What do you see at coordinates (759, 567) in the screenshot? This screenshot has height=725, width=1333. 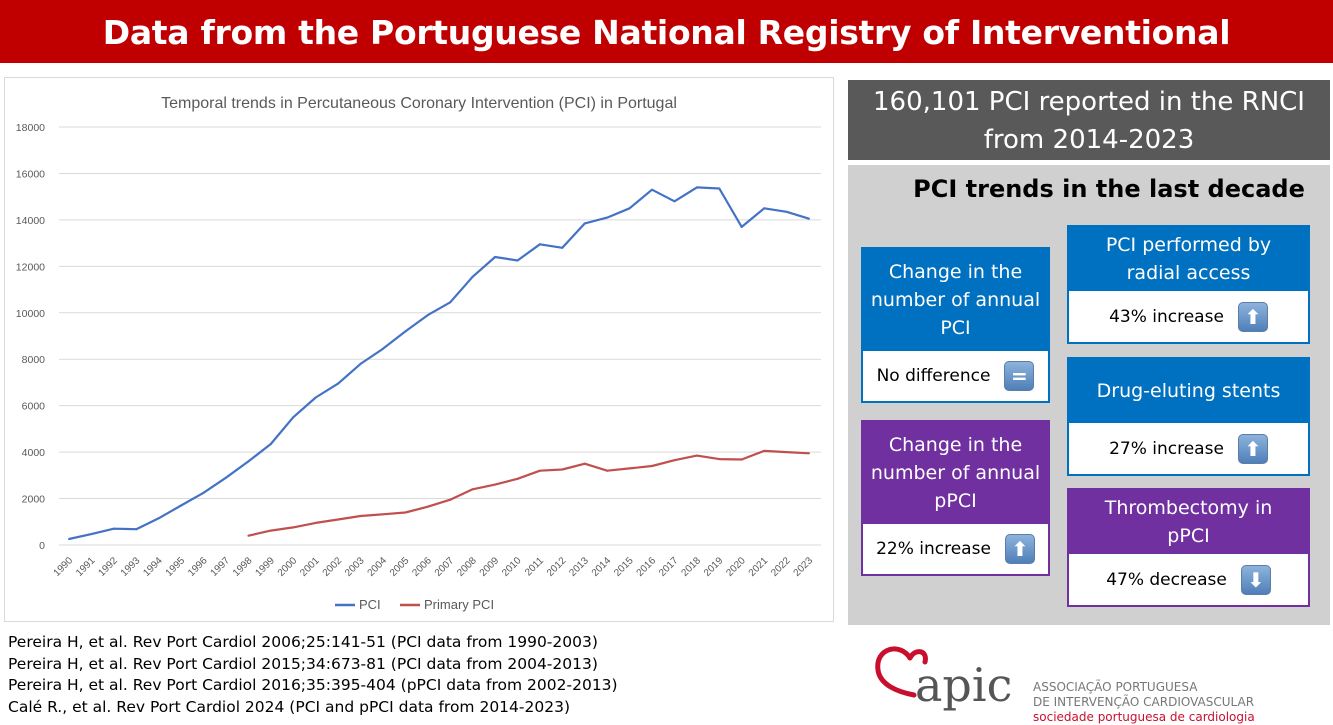 I see `x-tick-label: 2021` at bounding box center [759, 567].